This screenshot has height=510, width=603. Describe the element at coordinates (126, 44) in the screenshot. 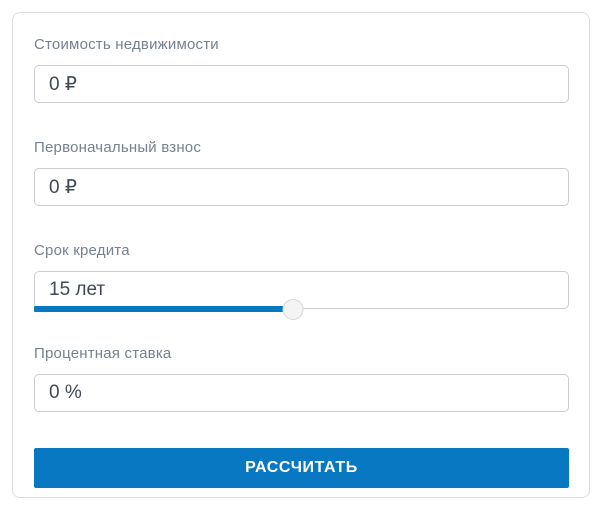

I see `property-price-label: Стоимость недвижимости` at that location.